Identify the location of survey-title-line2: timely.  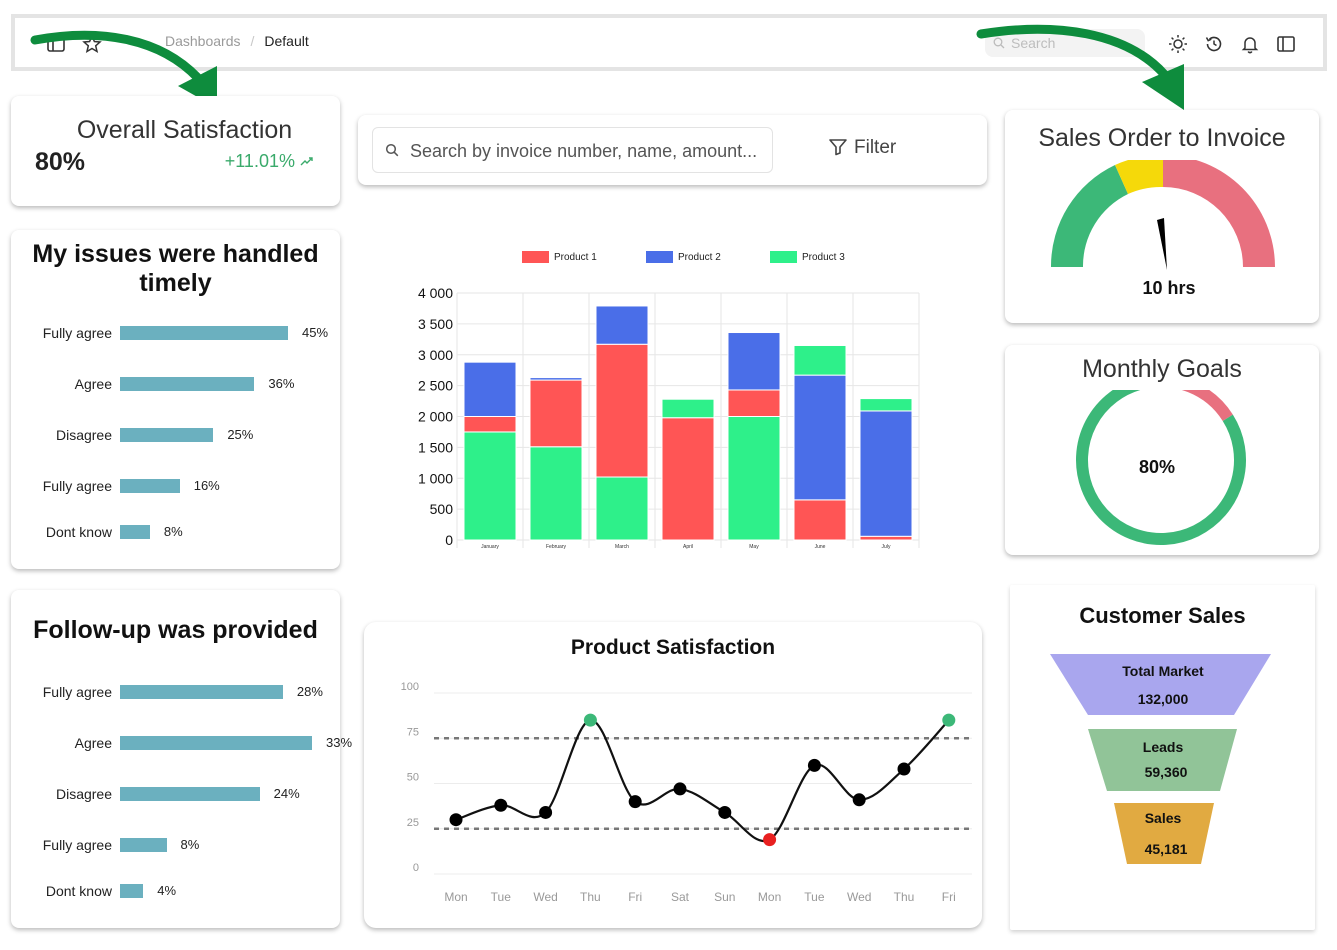
(175, 283).